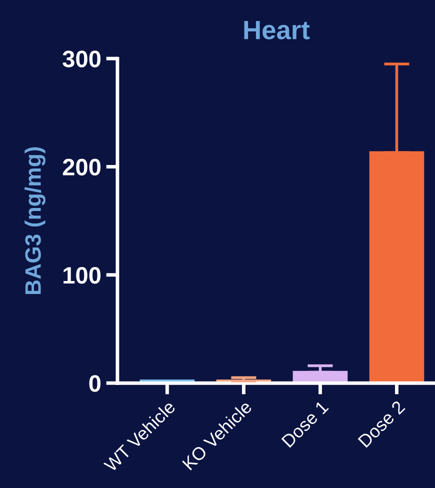 This screenshot has height=488, width=435. Describe the element at coordinates (81, 167) in the screenshot. I see `y-tick-label: 200` at that location.